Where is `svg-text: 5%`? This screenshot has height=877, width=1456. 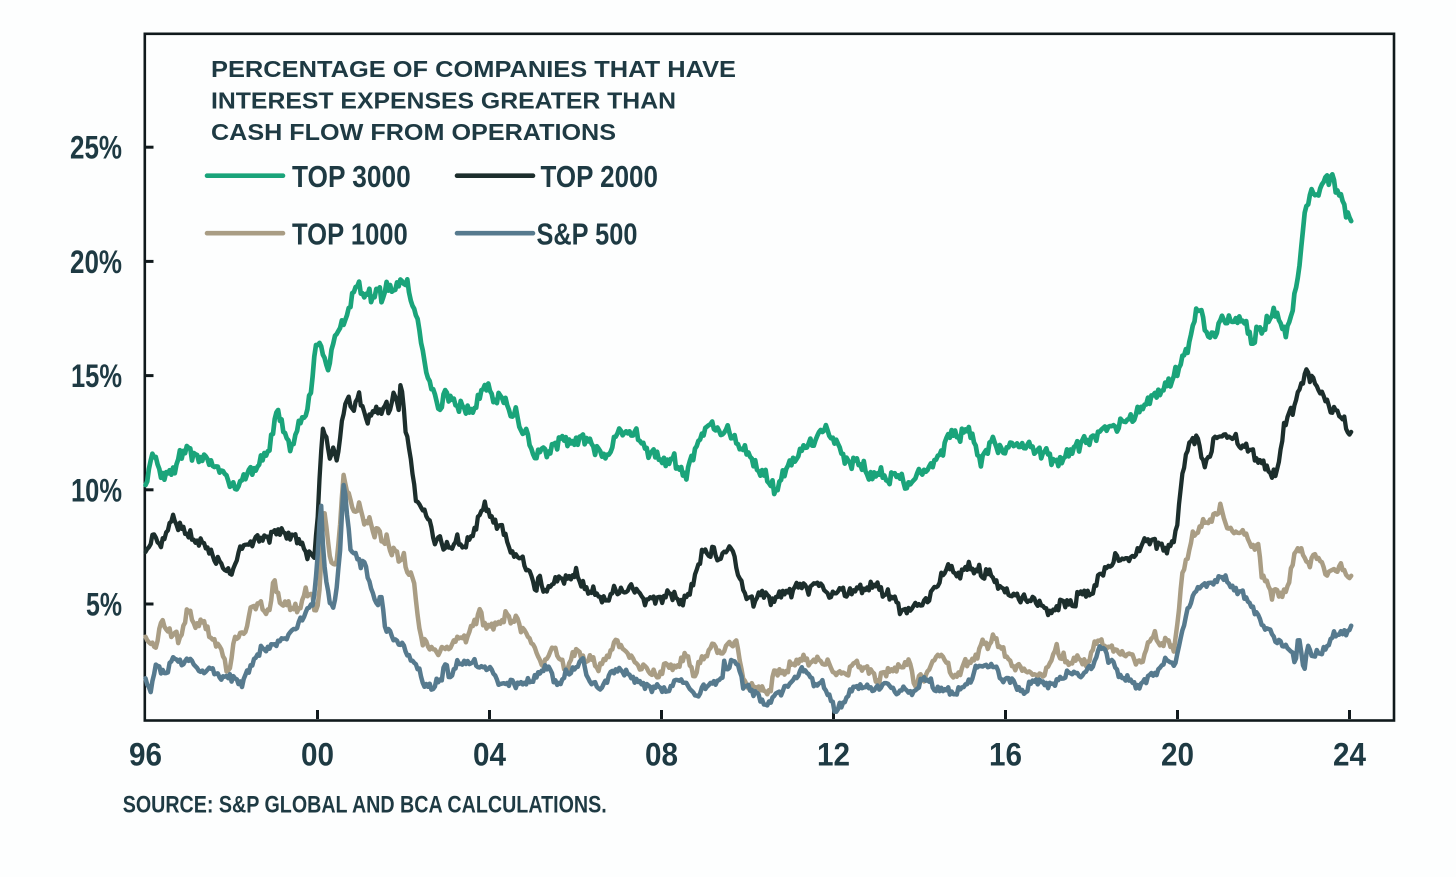 svg-text: 5% is located at coordinates (104, 605).